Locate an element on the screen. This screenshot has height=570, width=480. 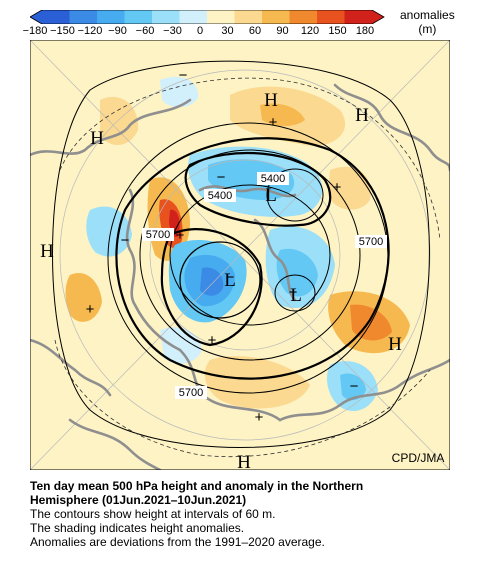
colorbar-high-arrow is located at coordinates (378, 17).